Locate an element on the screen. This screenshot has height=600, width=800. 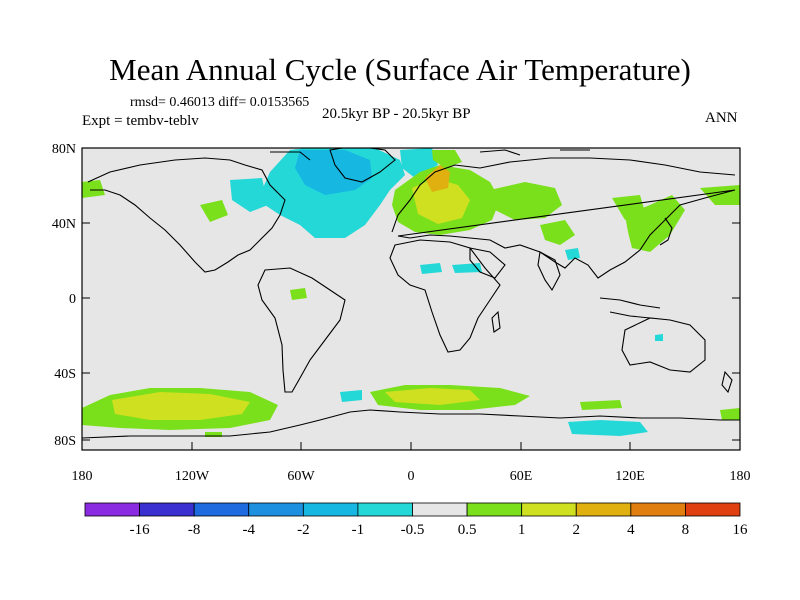
season-label: ANN is located at coordinates (721, 118).